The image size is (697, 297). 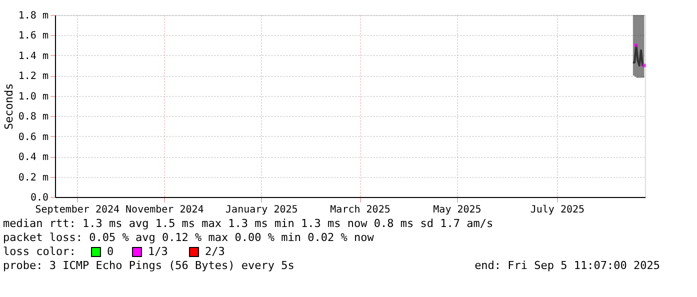 What do you see at coordinates (9, 106) in the screenshot?
I see `y-axis-title: Seconds` at bounding box center [9, 106].